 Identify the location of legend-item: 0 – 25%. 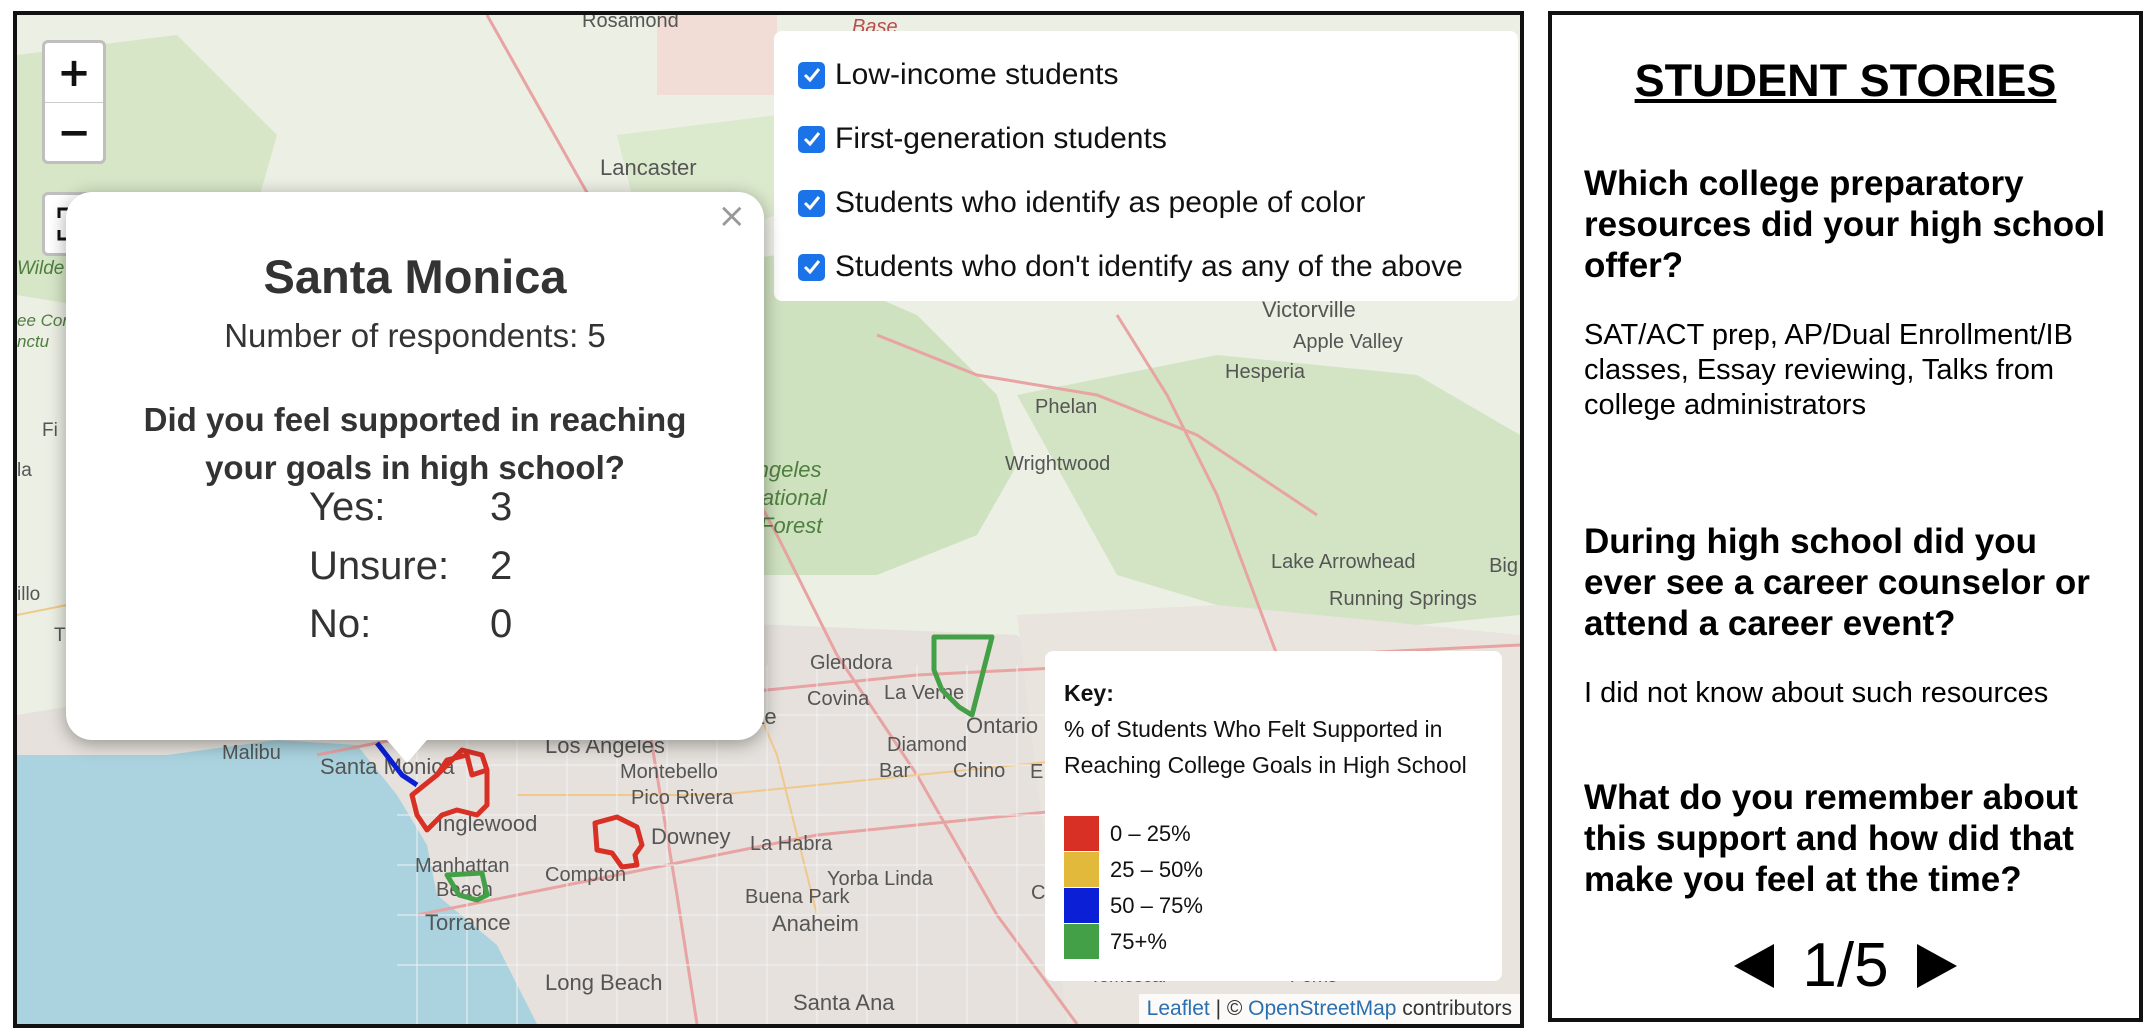
(1127, 833).